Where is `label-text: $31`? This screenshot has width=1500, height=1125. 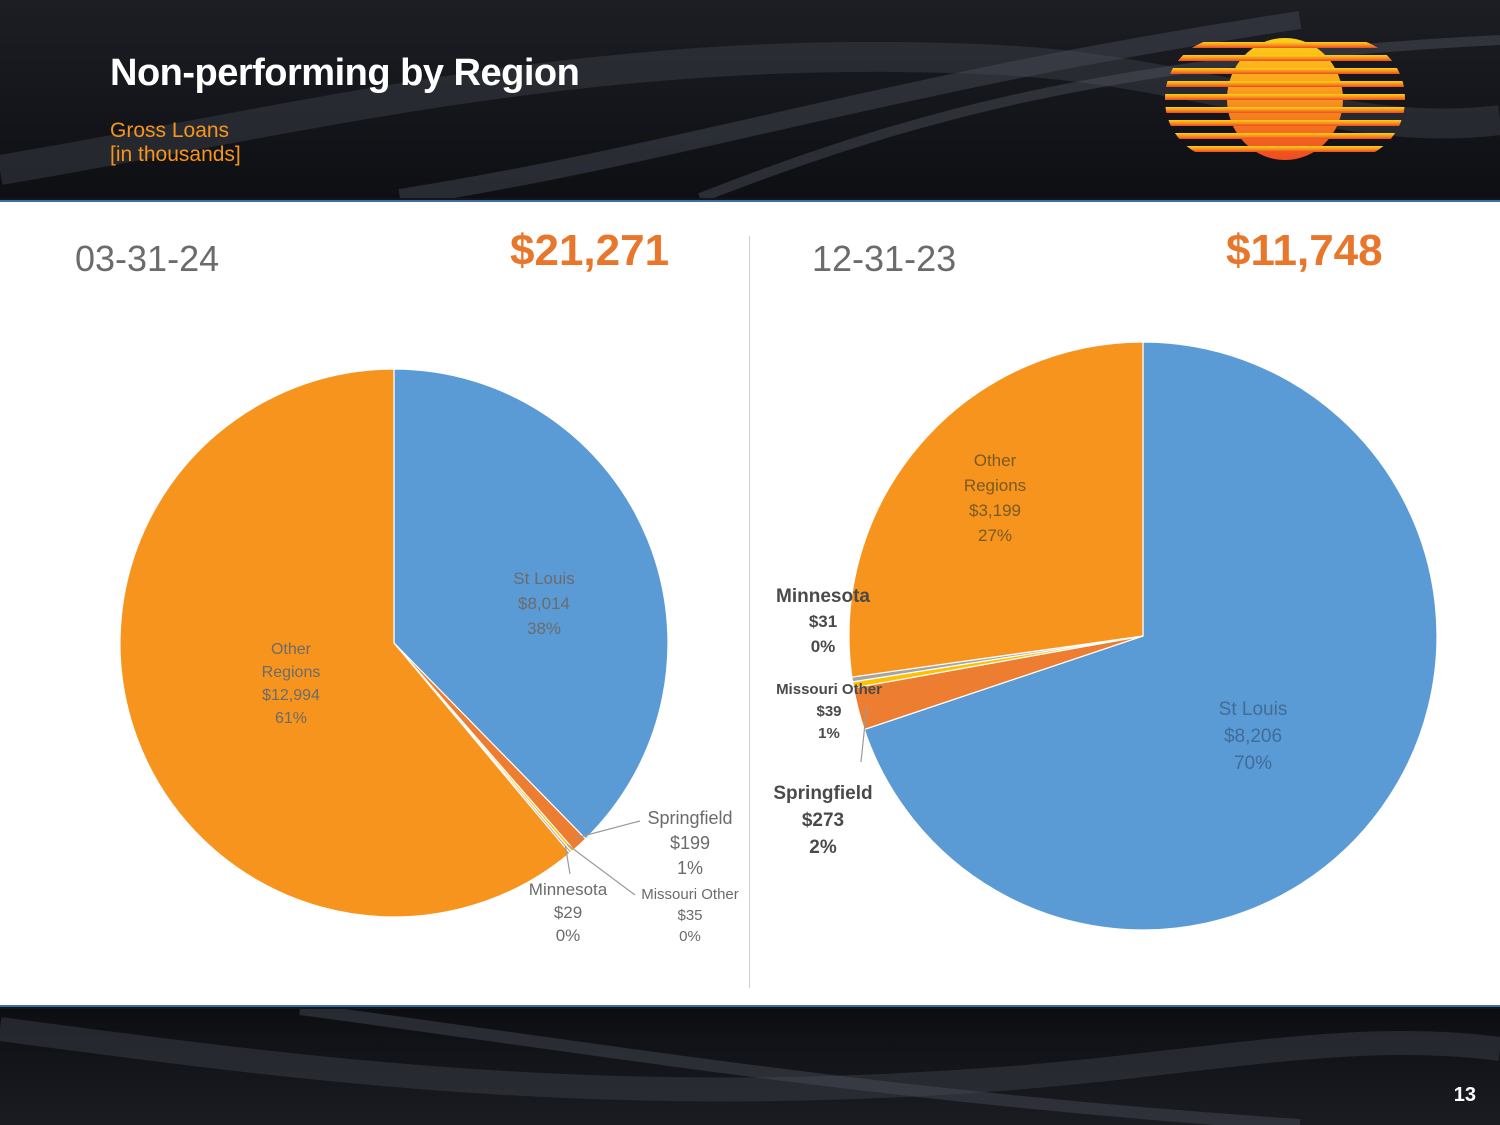 label-text: $31 is located at coordinates (823, 621).